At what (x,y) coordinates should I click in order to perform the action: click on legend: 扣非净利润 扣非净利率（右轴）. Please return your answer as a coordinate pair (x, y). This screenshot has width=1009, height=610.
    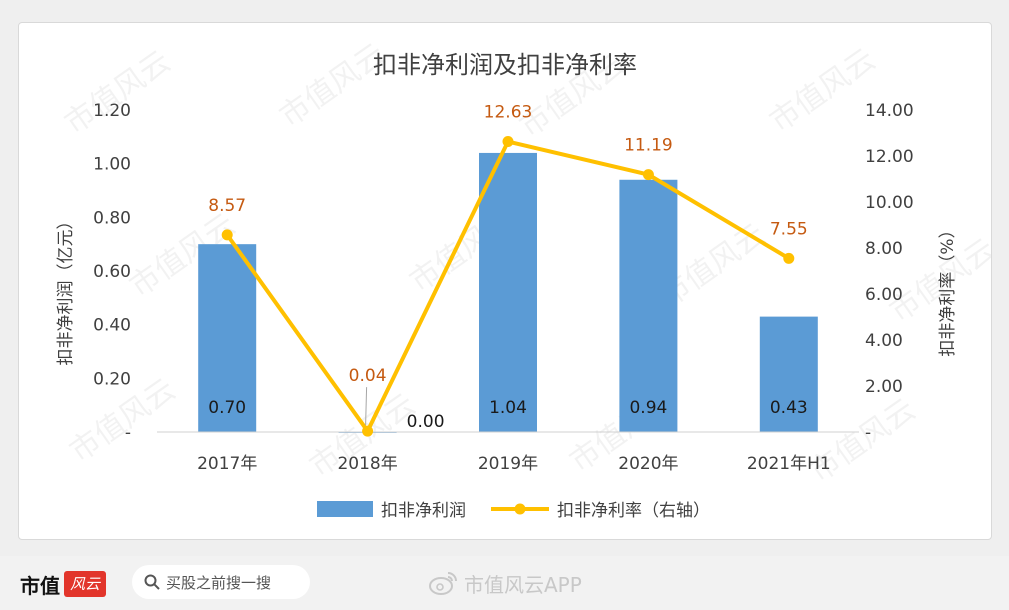
    Looking at the image, I should click on (513, 511).